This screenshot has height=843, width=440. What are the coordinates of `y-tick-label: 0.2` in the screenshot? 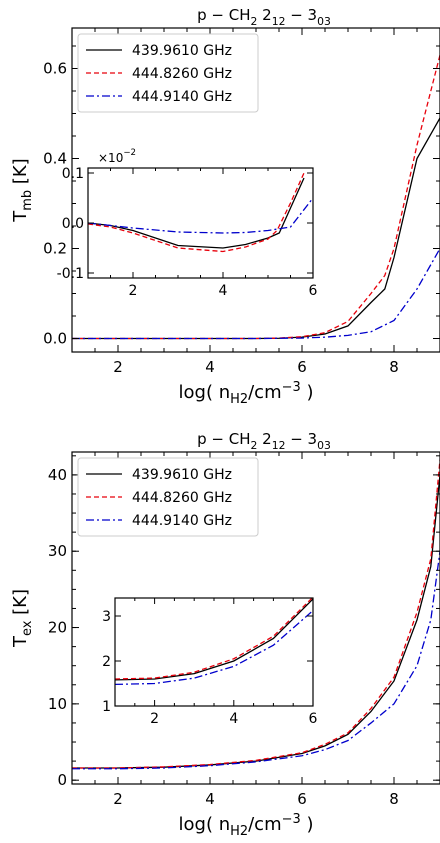 It's located at (55, 249).